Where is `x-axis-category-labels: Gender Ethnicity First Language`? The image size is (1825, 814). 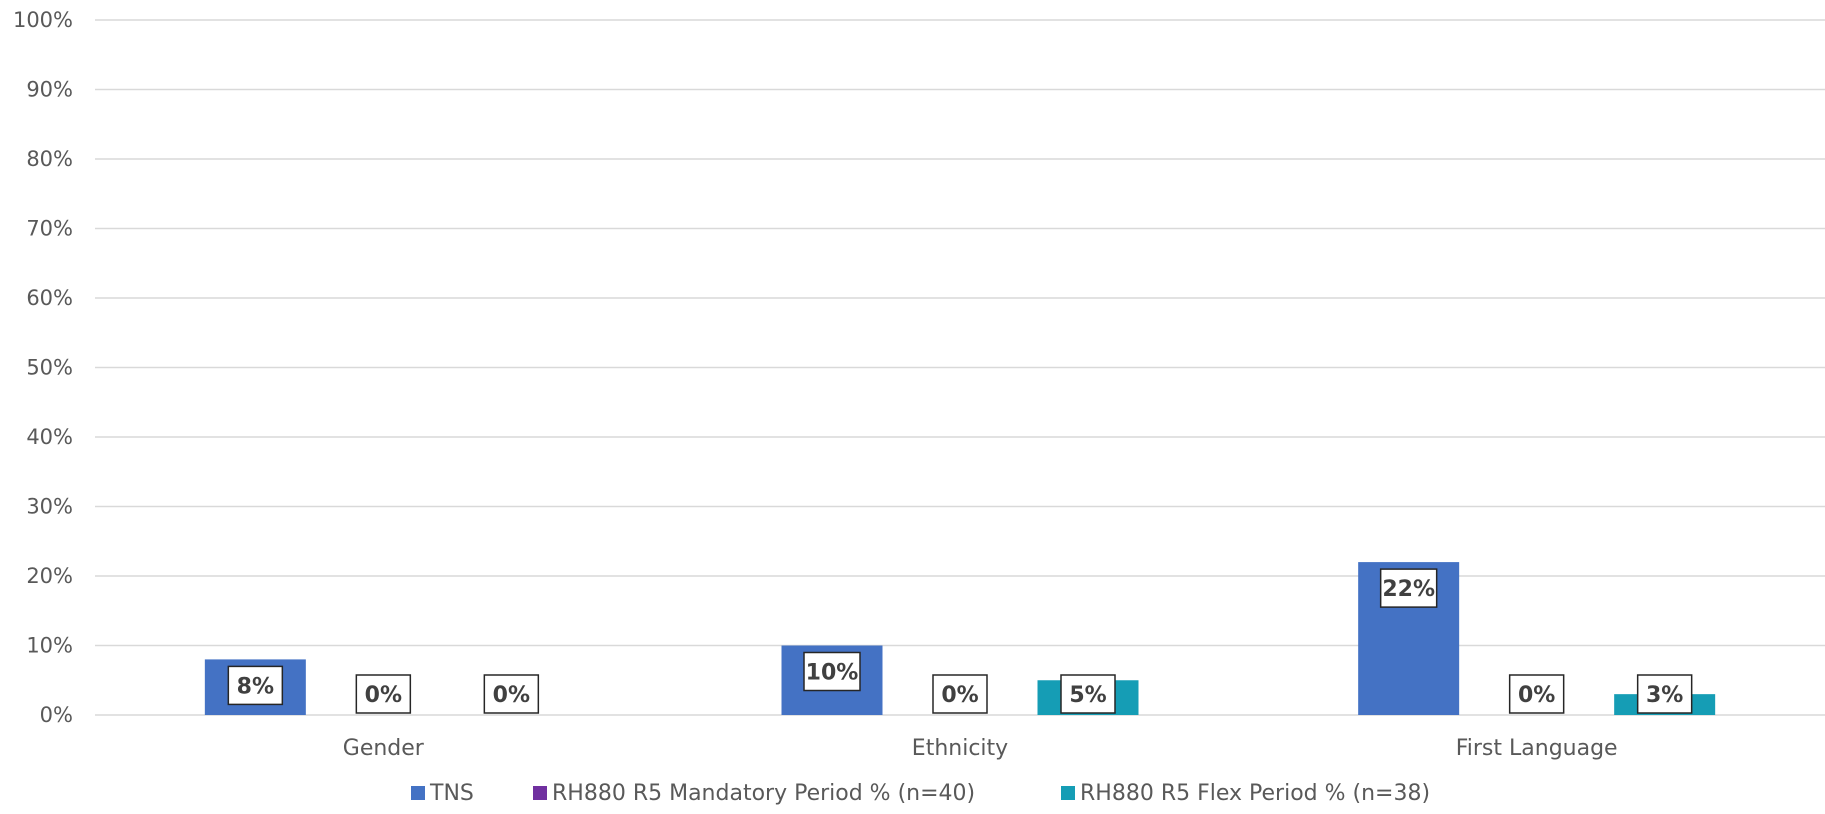 x-axis-category-labels: Gender Ethnicity First Language is located at coordinates (980, 748).